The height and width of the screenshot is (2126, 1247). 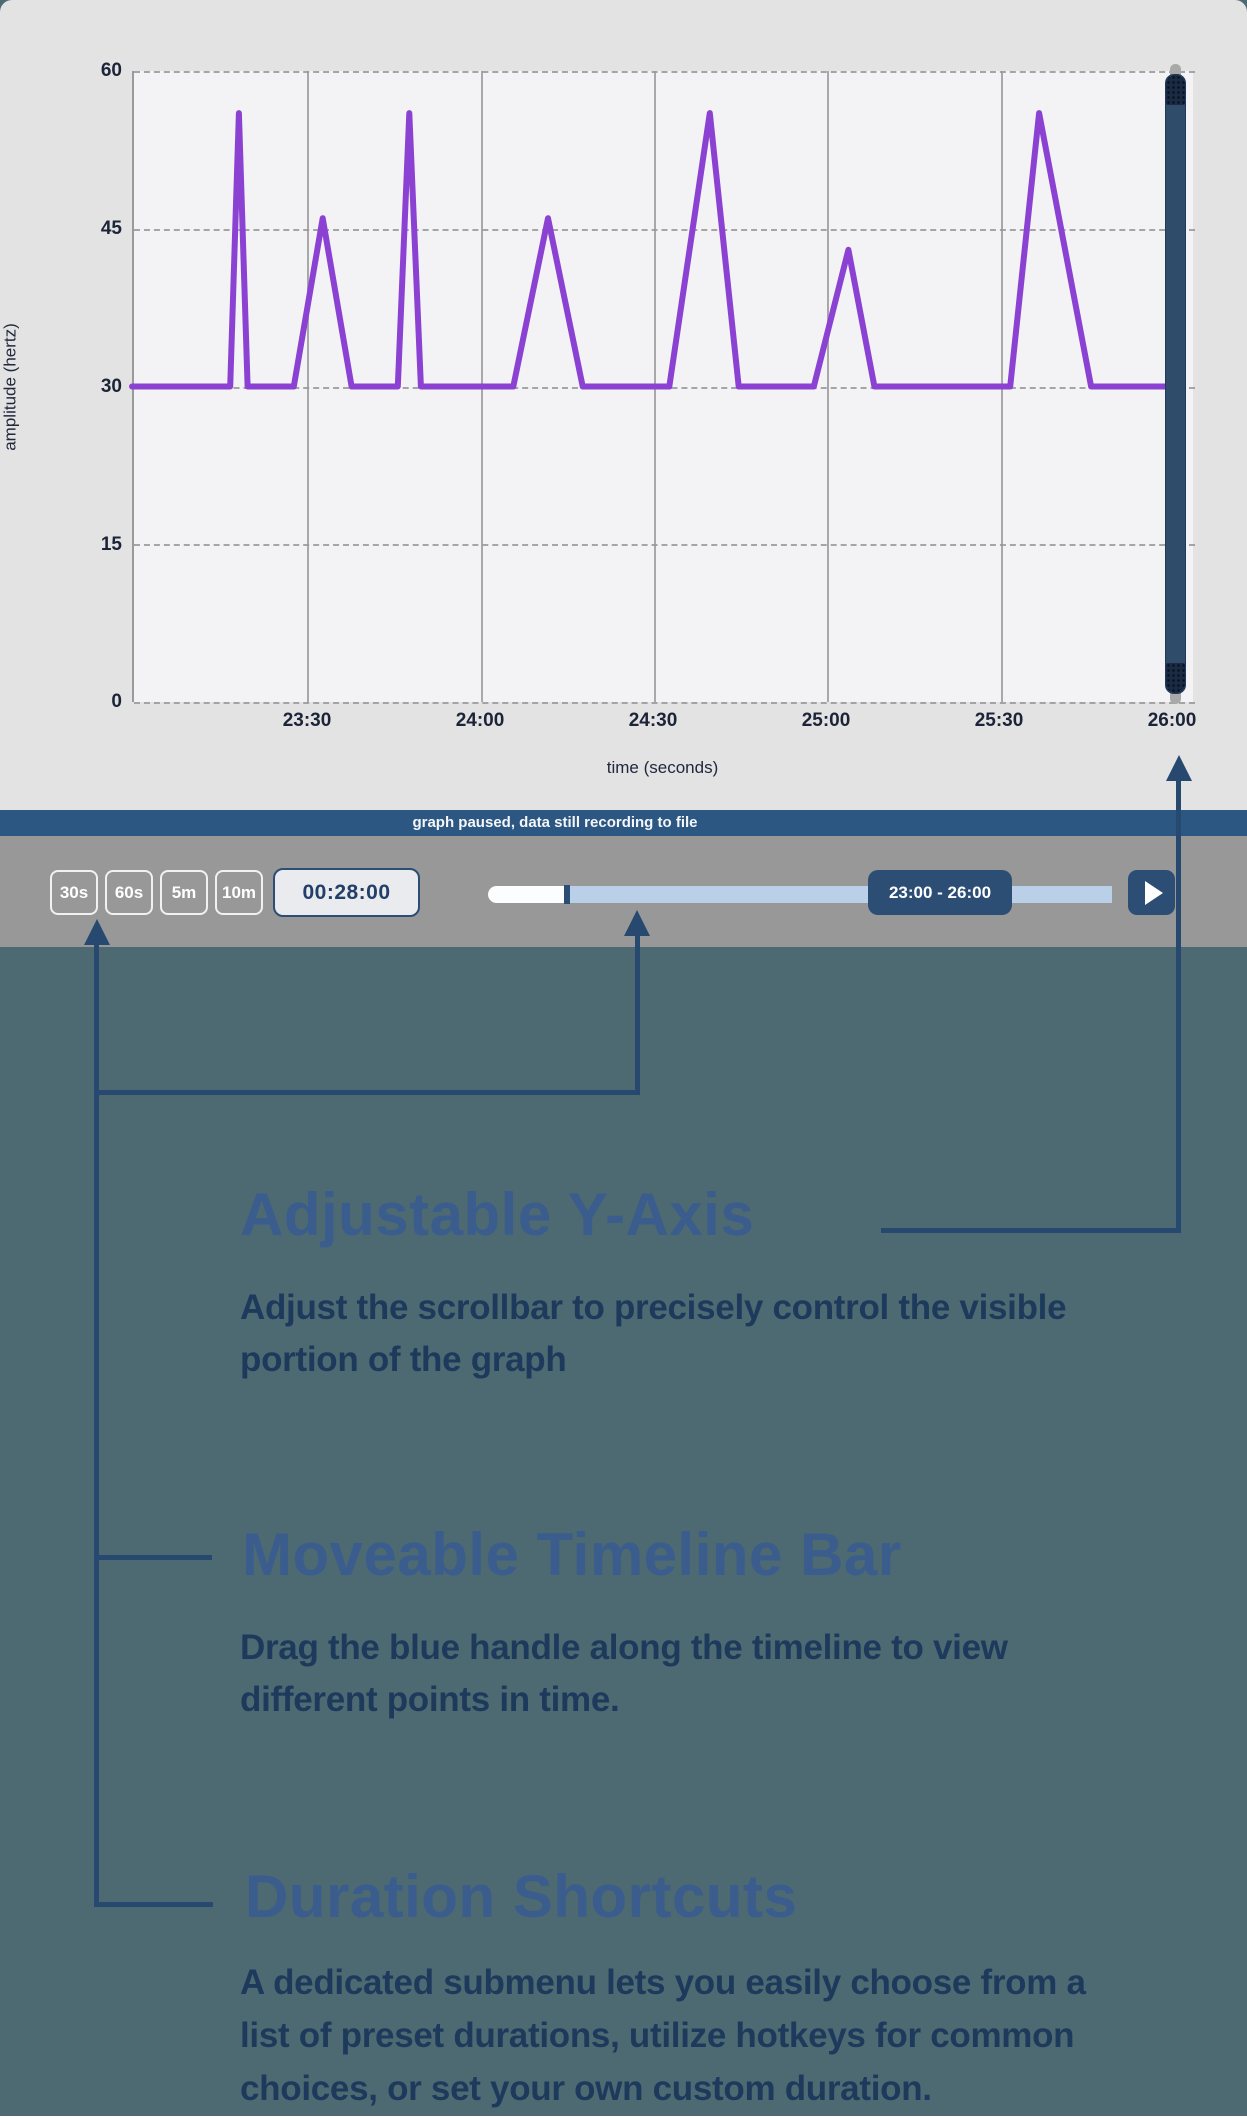 I want to click on x-tick-label: 24:00, so click(x=480, y=720).